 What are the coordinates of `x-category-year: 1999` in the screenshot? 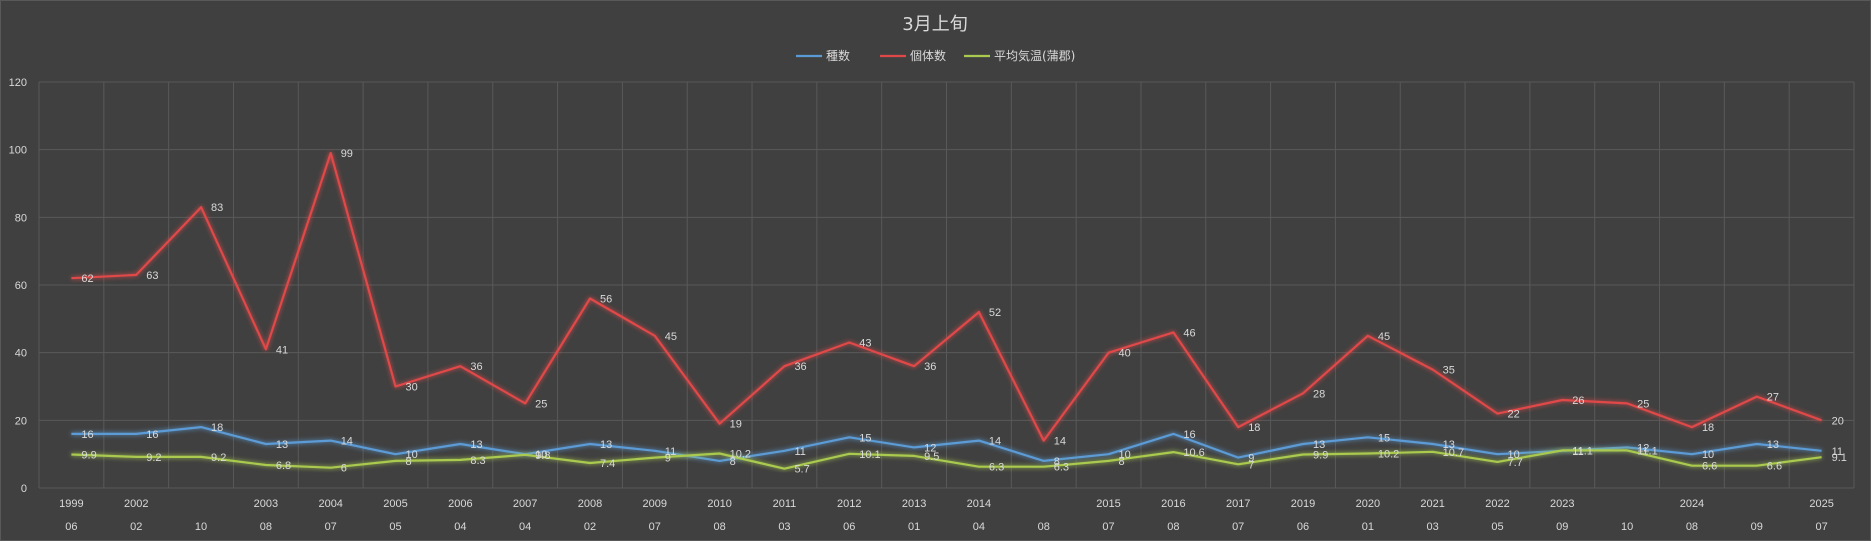 It's located at (71, 504).